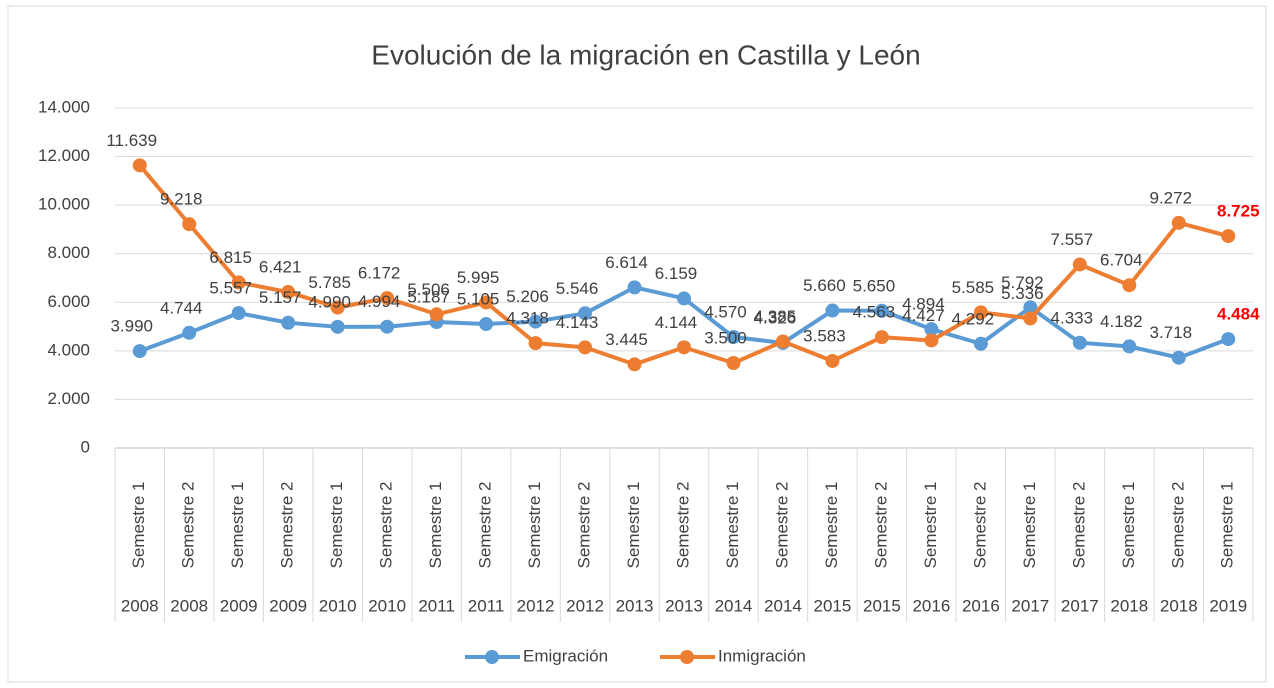  I want to click on data-label: 5.157, so click(280, 297).